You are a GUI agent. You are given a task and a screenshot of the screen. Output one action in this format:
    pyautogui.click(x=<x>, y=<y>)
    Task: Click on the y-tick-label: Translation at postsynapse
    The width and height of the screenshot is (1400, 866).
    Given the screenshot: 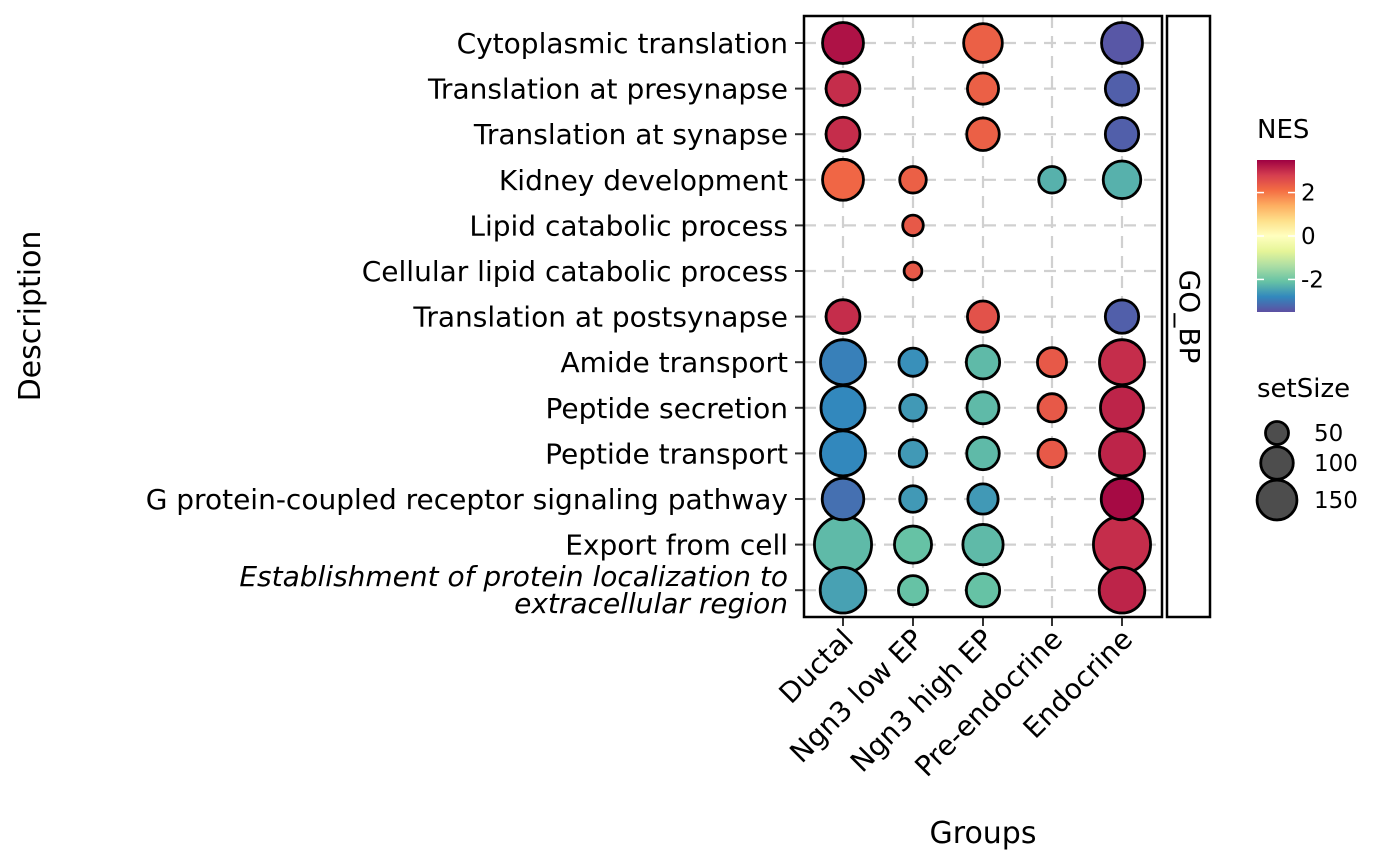 What is the action you would take?
    pyautogui.click(x=600, y=317)
    